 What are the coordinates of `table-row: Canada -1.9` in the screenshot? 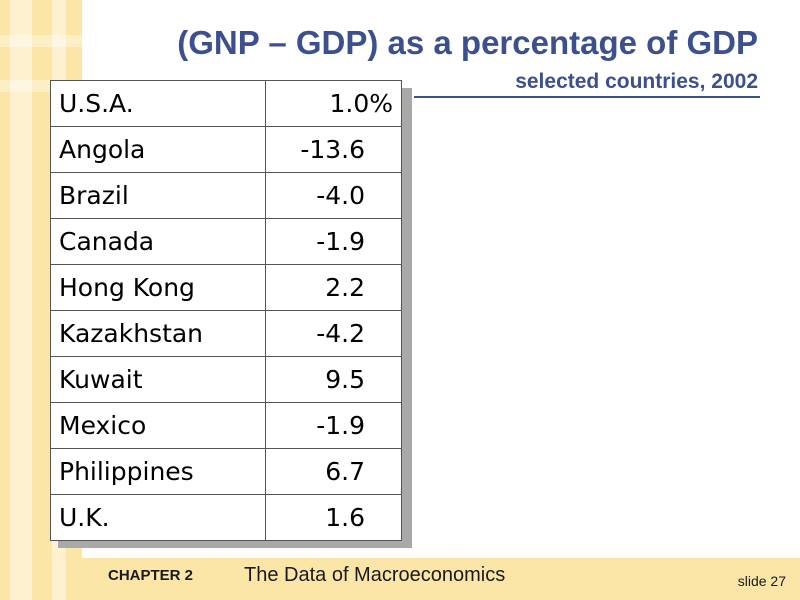 It's located at (225, 241).